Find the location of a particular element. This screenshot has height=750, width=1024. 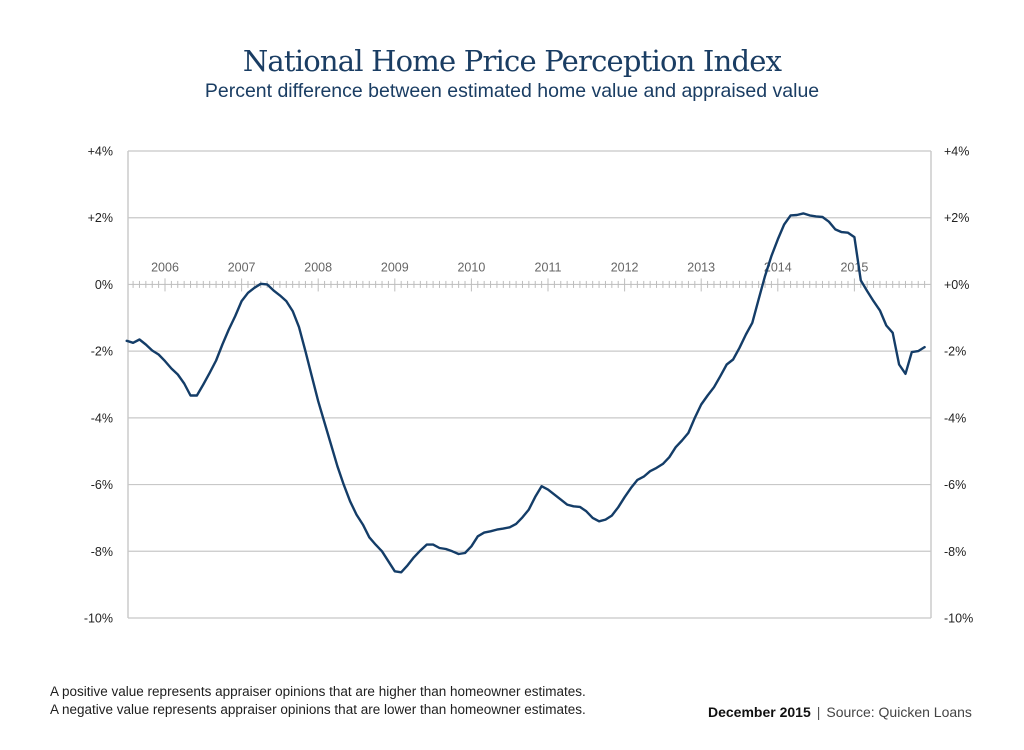

x-year-label: 2009 is located at coordinates (395, 267).